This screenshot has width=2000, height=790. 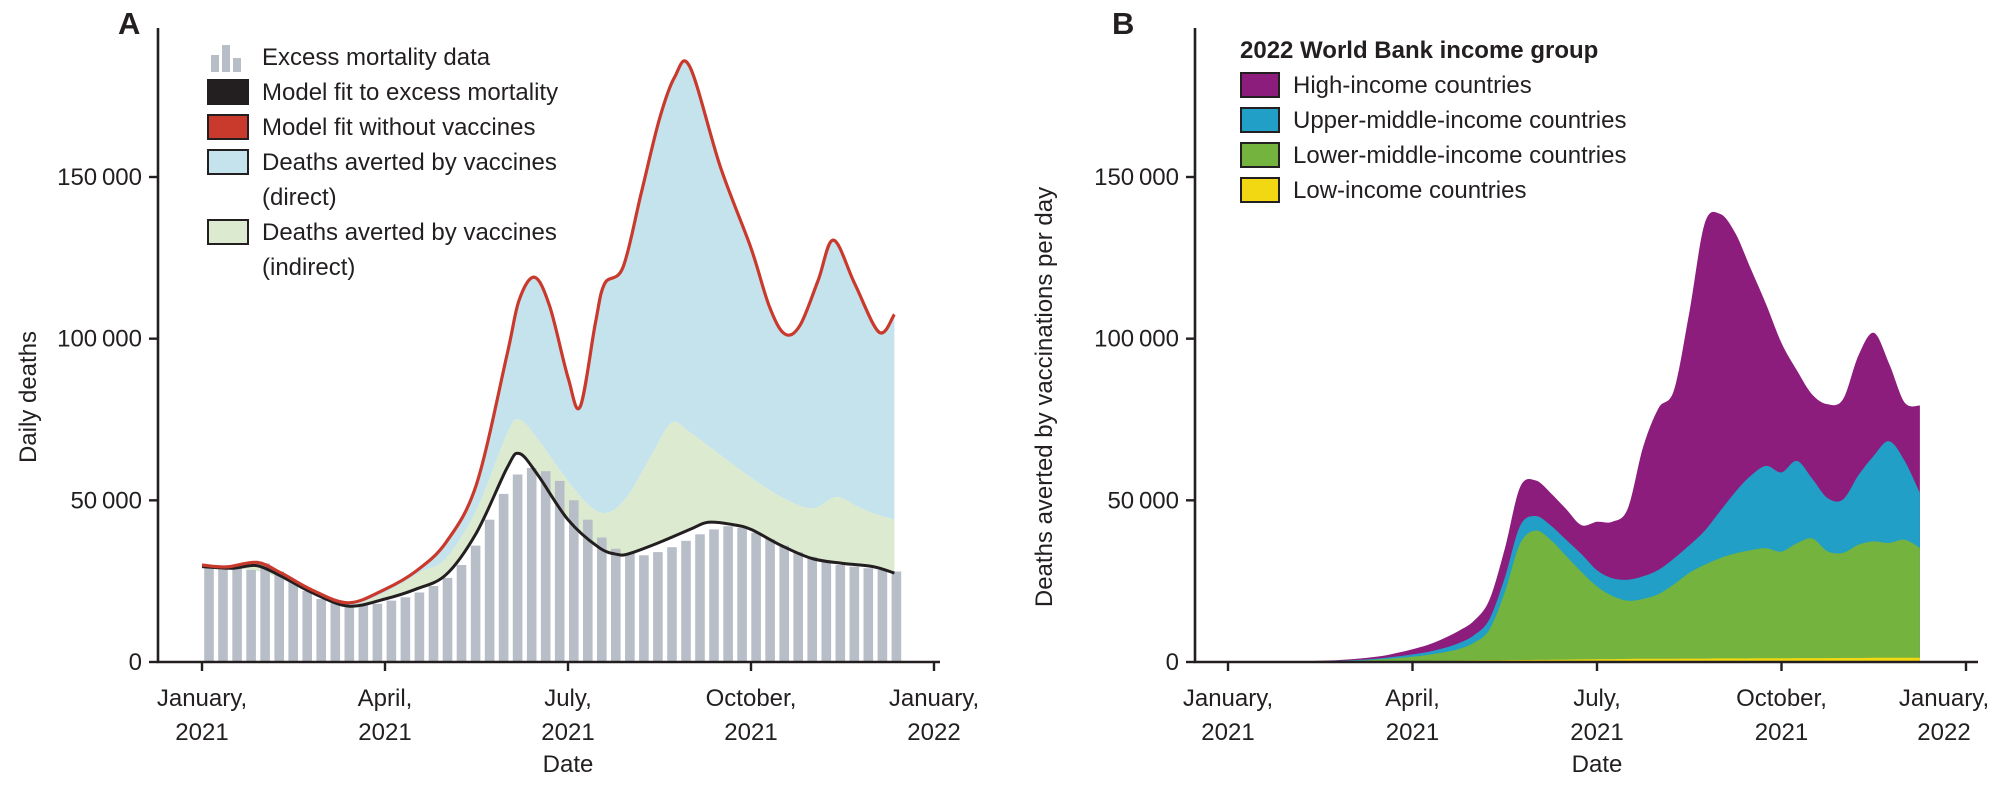 I want to click on y-tick-label: 100 000, so click(x=1136, y=339).